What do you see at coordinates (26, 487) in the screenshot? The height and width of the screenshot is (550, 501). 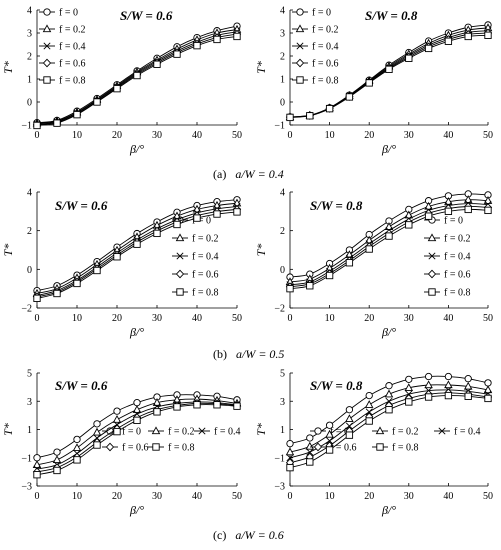 I see `y-tick-label: −3` at bounding box center [26, 487].